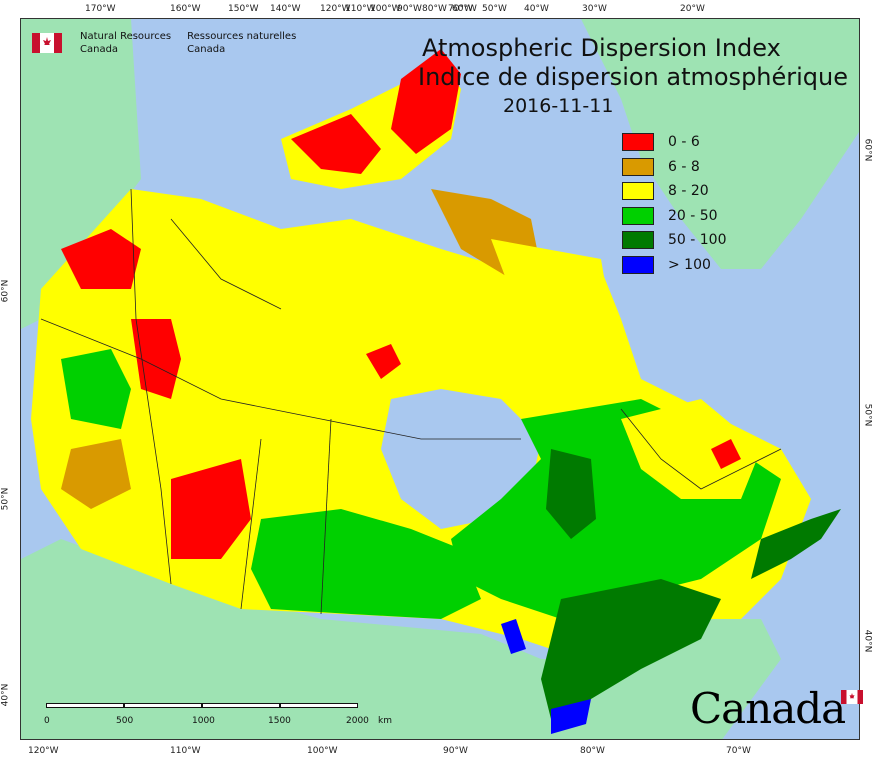 This screenshot has width=880, height=760. Describe the element at coordinates (601, 48) in the screenshot. I see `title-english: Atmospheric Dispersion Index` at that location.